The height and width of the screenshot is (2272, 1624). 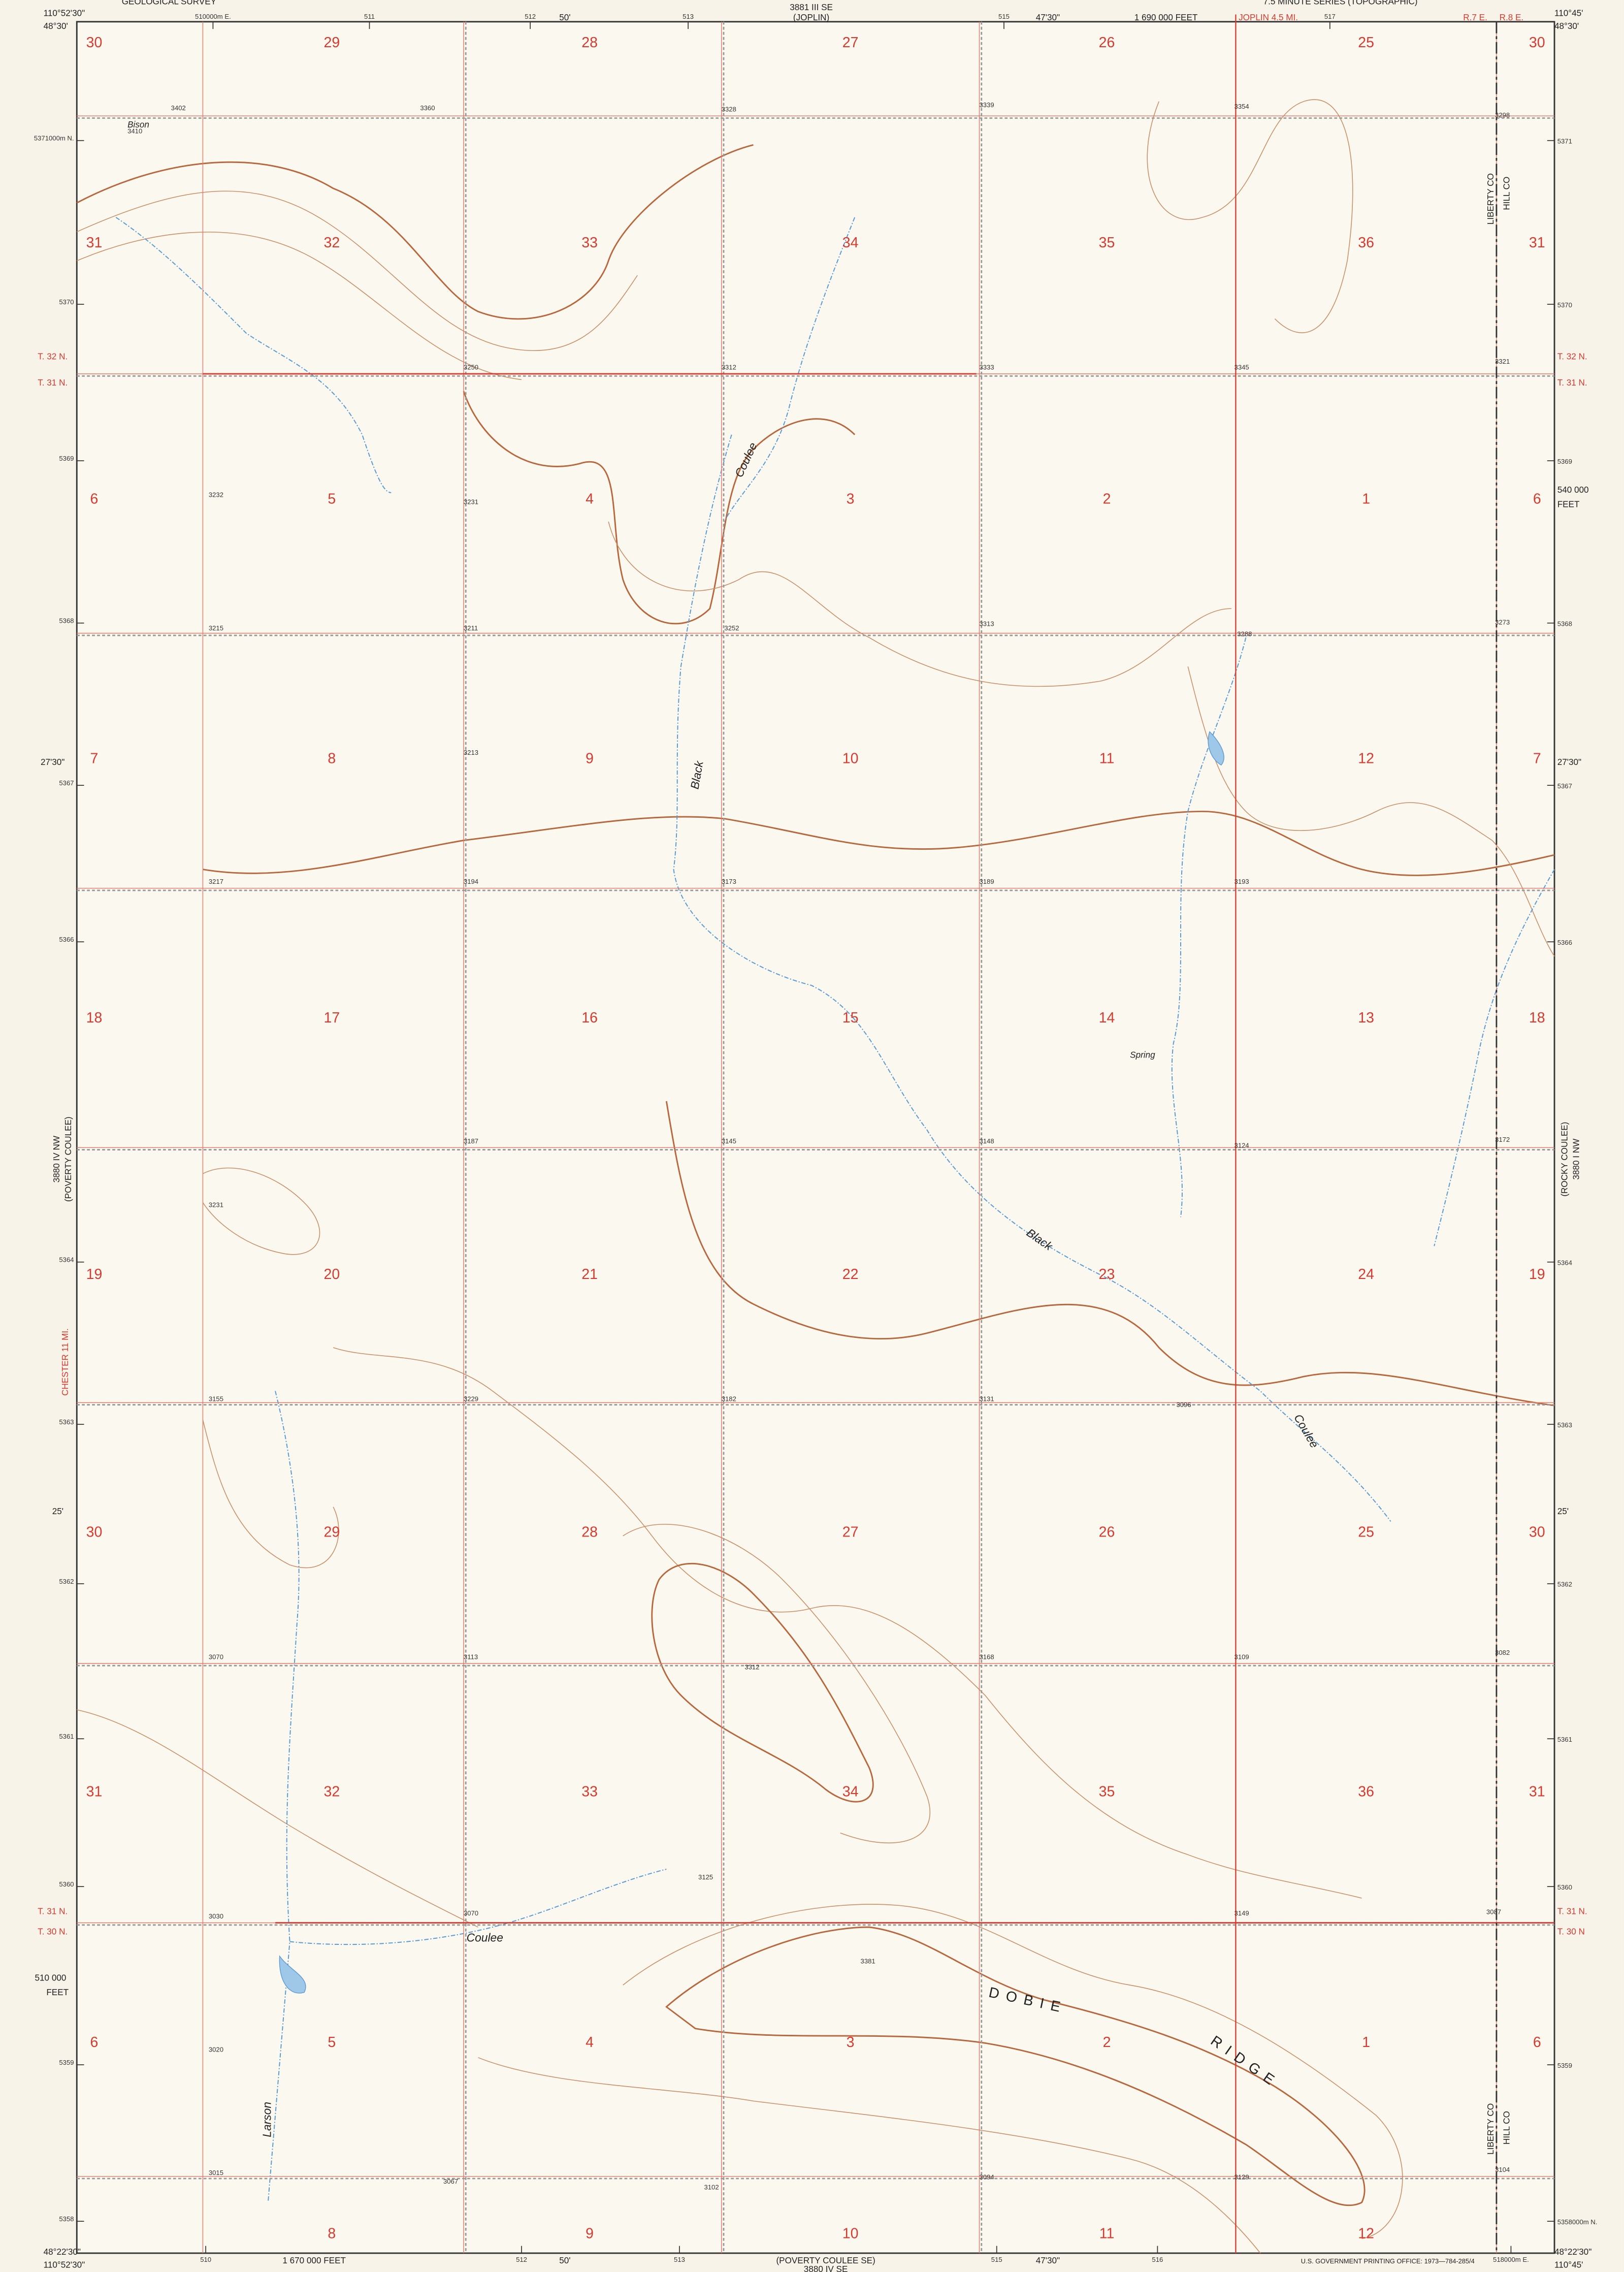 What do you see at coordinates (64, 2264) in the screenshot?
I see `corner-lon: 110°52'30"` at bounding box center [64, 2264].